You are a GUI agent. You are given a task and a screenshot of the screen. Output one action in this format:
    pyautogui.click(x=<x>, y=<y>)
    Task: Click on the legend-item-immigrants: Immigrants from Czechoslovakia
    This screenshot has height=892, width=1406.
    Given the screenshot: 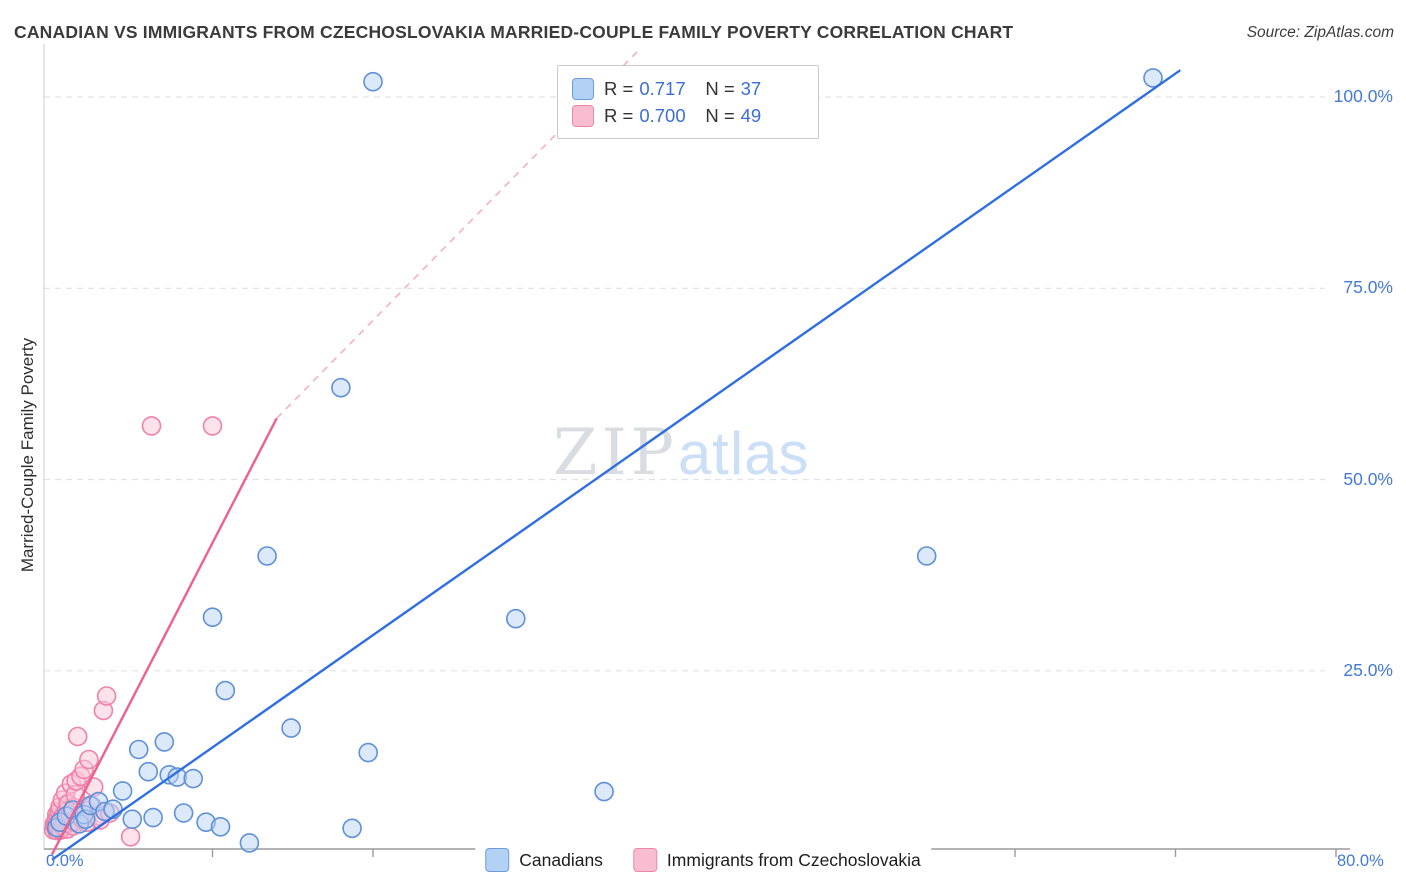 What is the action you would take?
    pyautogui.click(x=776, y=860)
    